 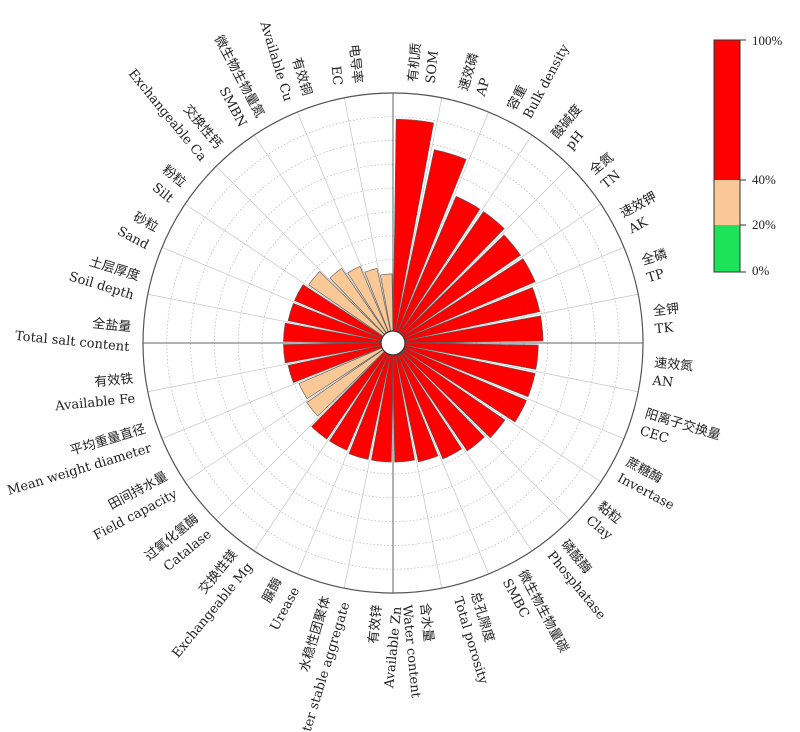 I want to click on category-label-en: EC, so click(x=336, y=75).